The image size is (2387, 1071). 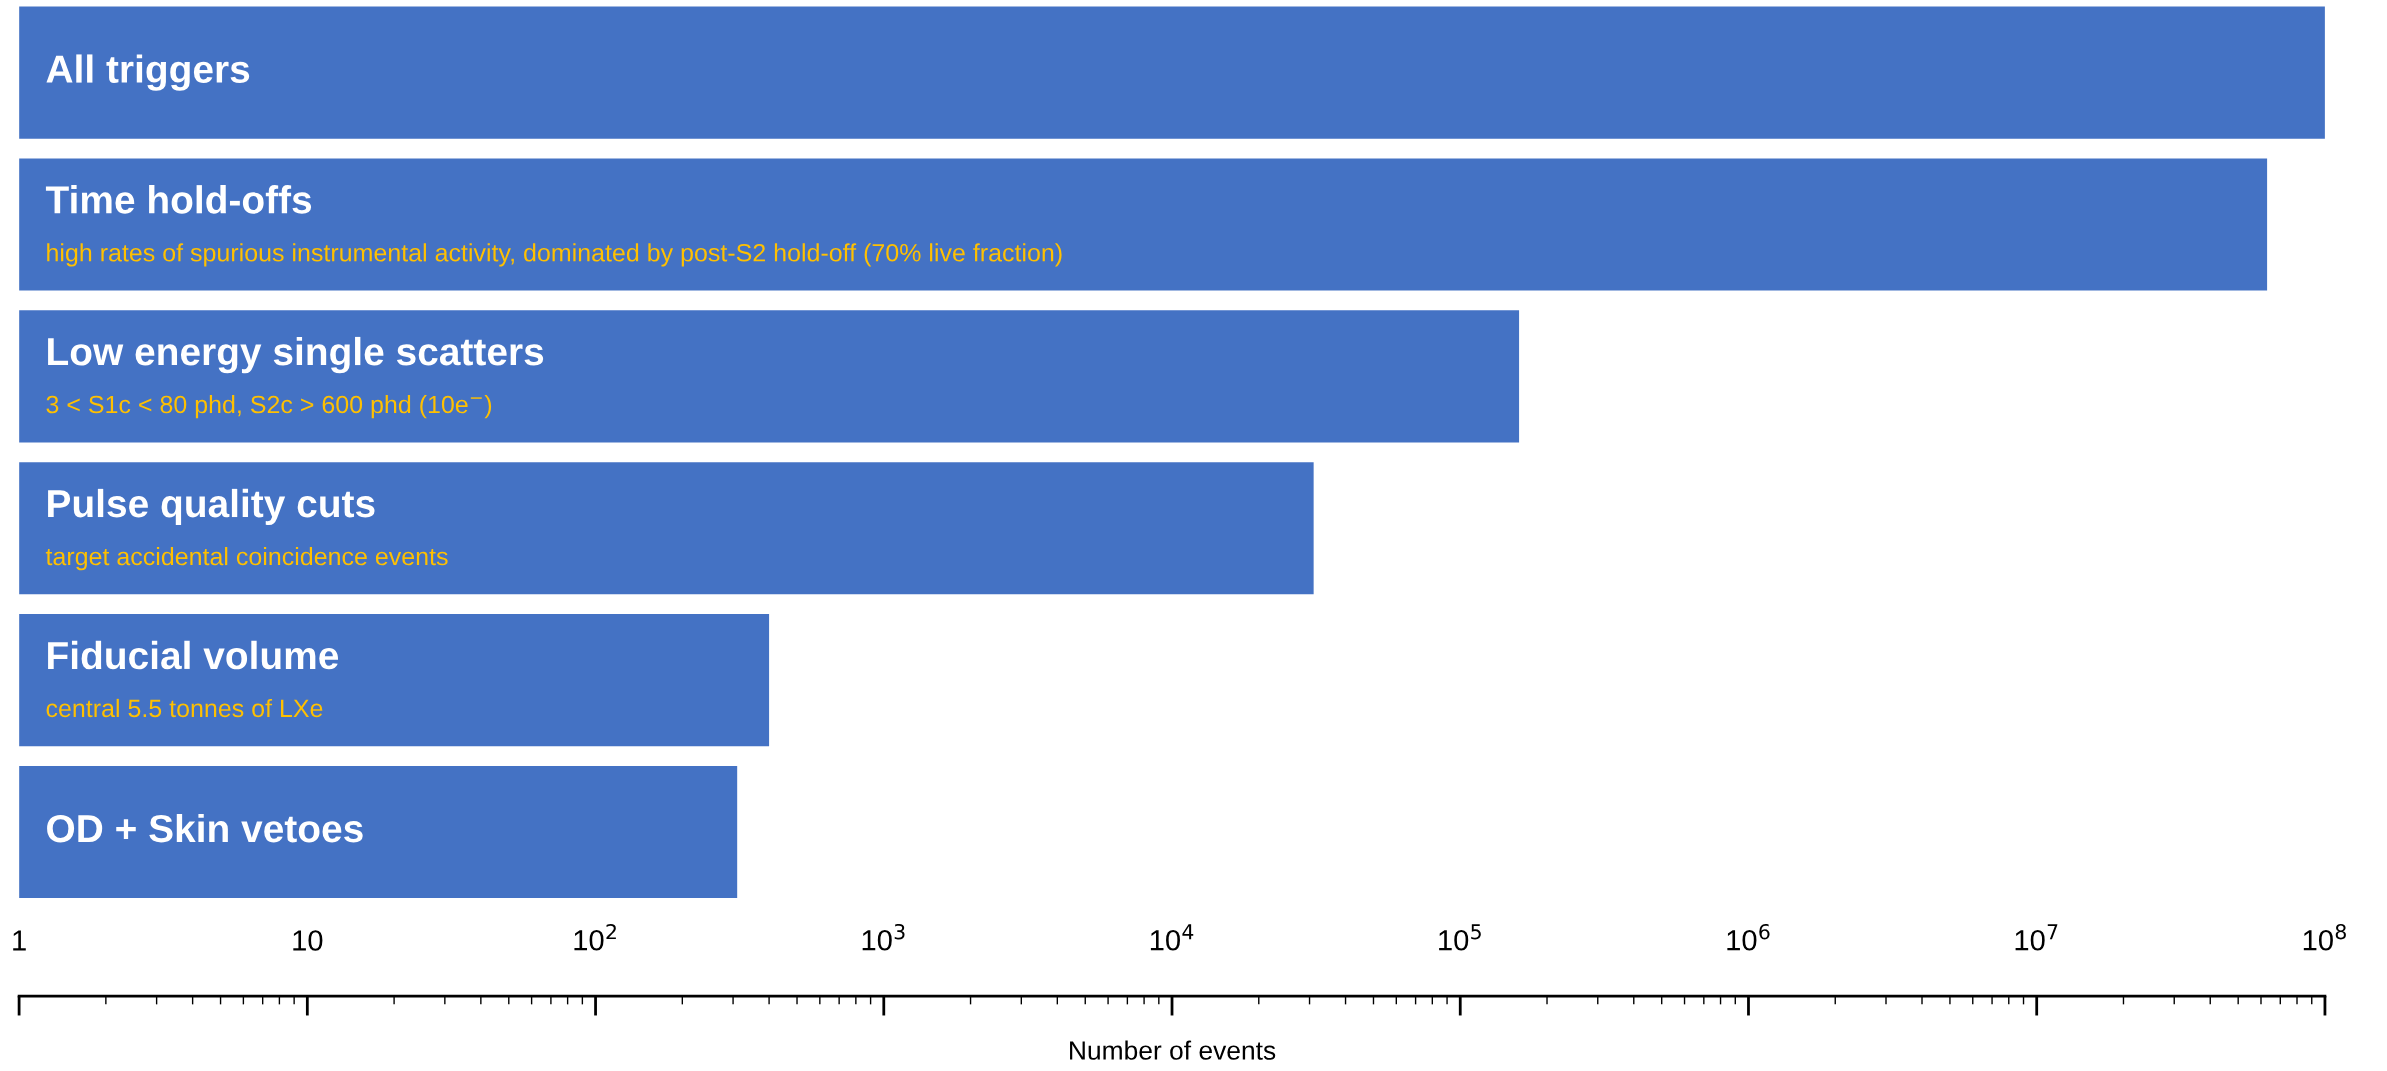 What do you see at coordinates (595, 937) in the screenshot?
I see `x-tick-label: 10$^{2}$` at bounding box center [595, 937].